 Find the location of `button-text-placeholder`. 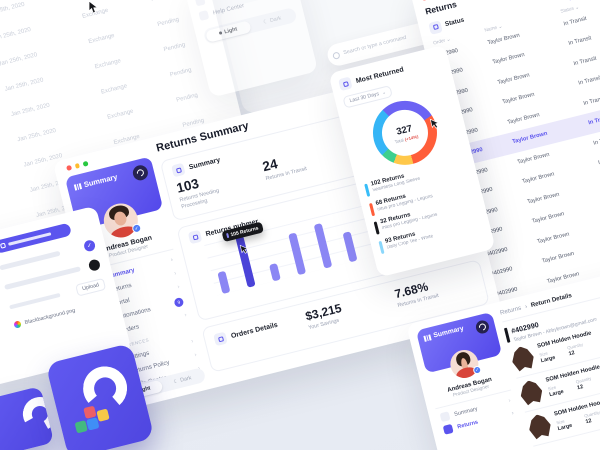

button-text-placeholder is located at coordinates (29, 239).